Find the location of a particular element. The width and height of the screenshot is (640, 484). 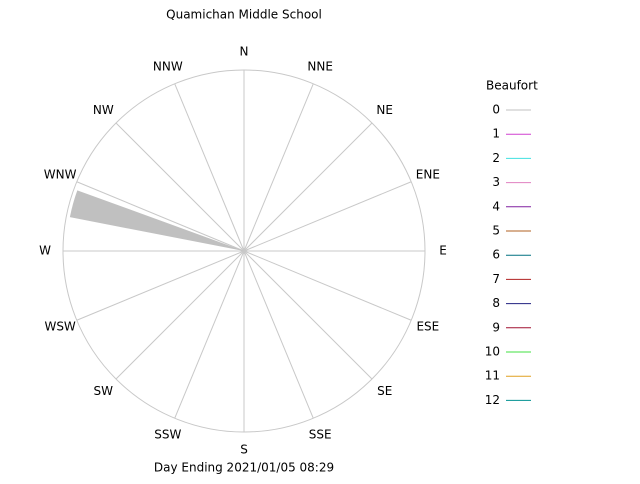

legend-label: 11 is located at coordinates (492, 376).